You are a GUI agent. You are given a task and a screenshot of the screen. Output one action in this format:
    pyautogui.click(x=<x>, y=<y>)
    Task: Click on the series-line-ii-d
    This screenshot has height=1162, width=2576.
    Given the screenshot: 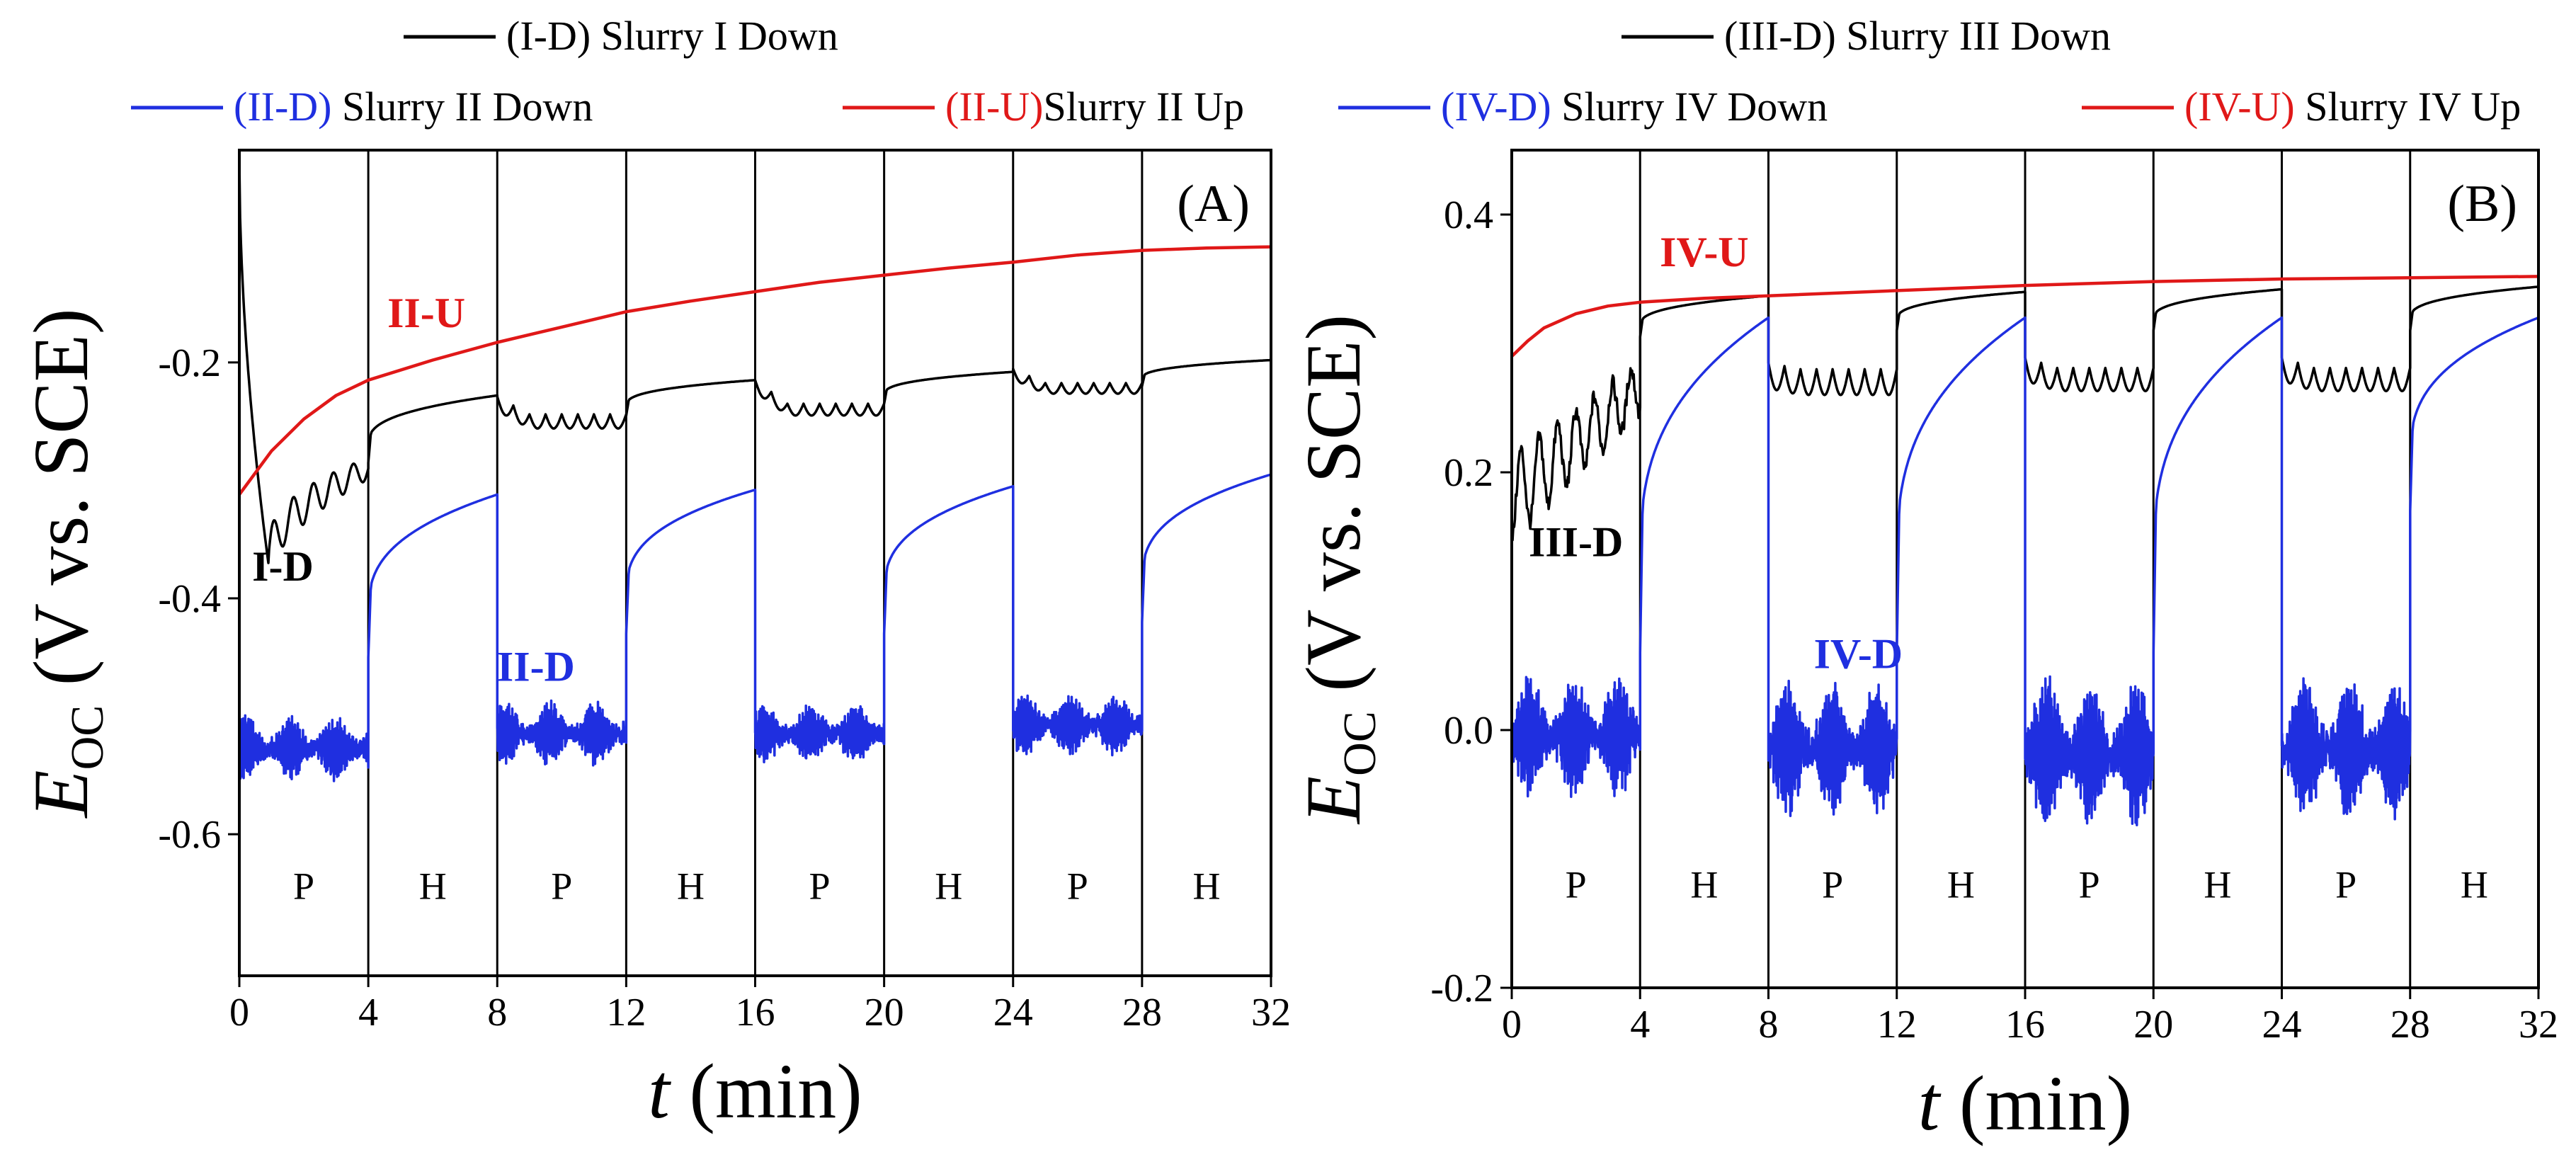 What is the action you would take?
    pyautogui.click(x=755, y=627)
    